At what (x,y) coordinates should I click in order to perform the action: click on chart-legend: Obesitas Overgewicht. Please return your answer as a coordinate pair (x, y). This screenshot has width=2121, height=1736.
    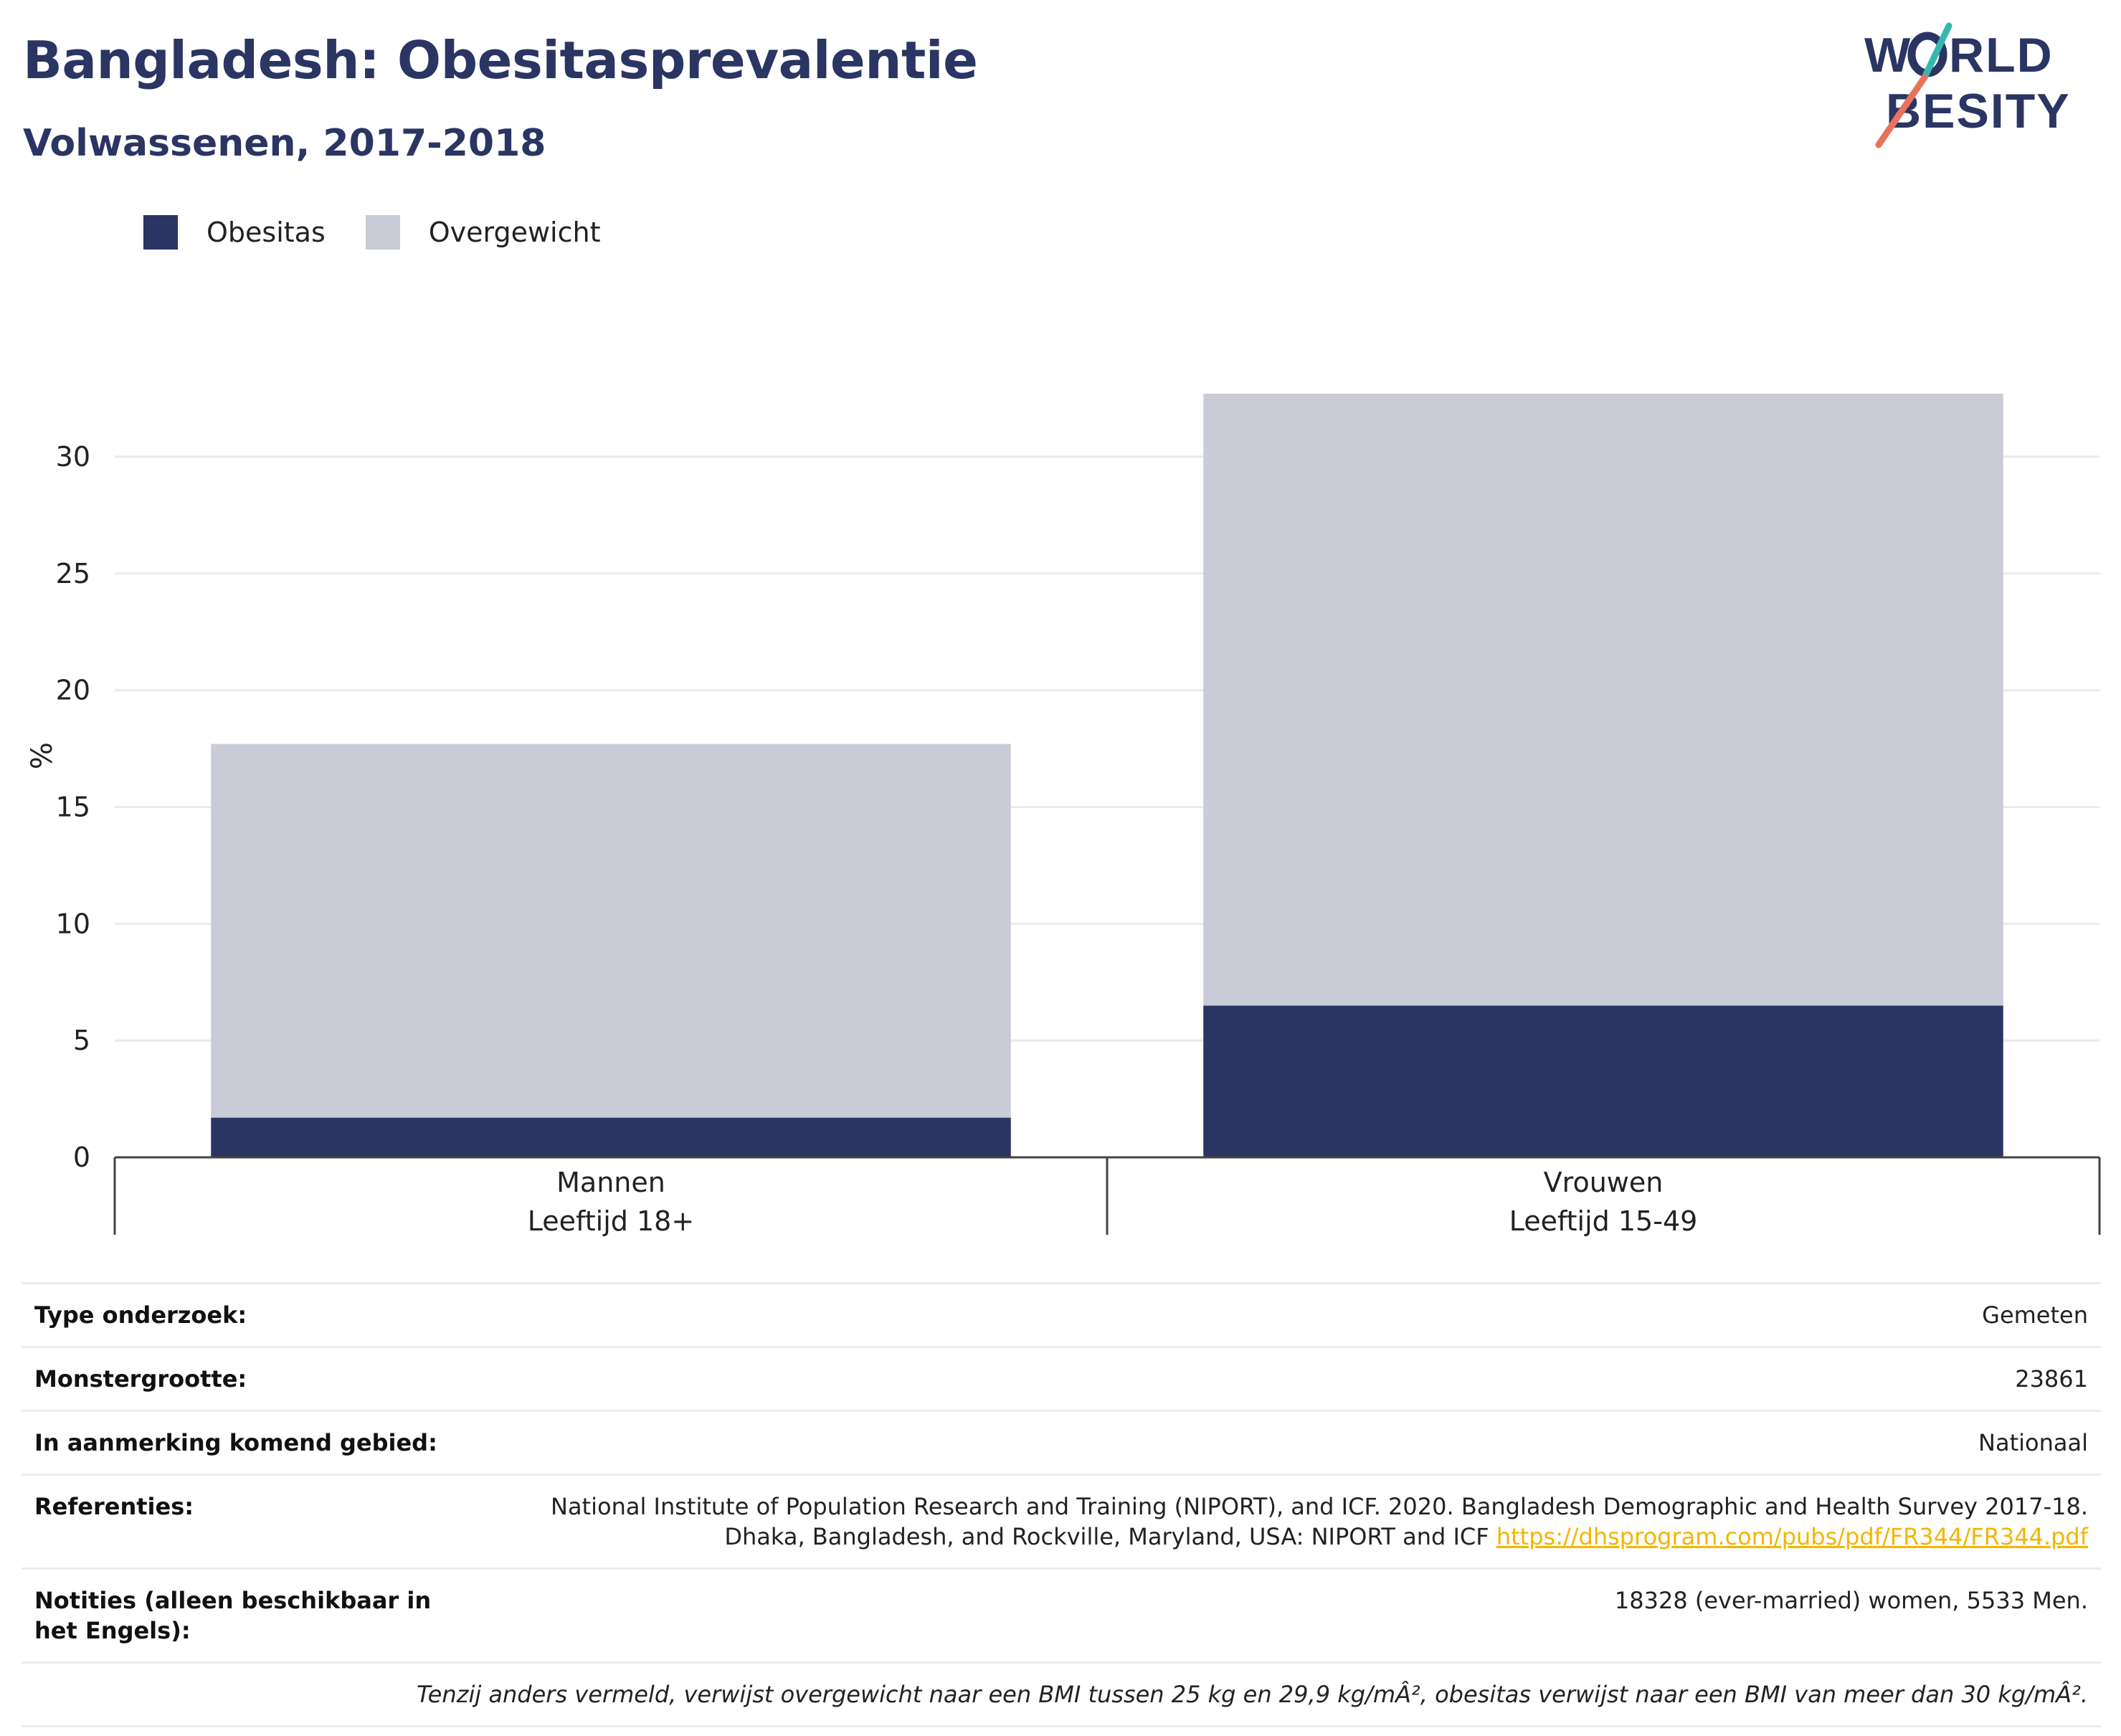
    Looking at the image, I should click on (392, 232).